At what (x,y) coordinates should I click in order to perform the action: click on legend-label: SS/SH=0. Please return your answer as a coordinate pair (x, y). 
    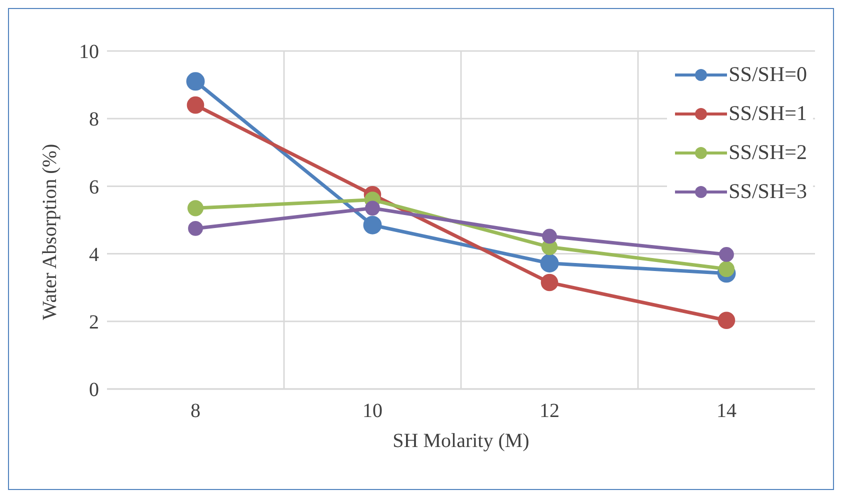
    Looking at the image, I should click on (767, 74).